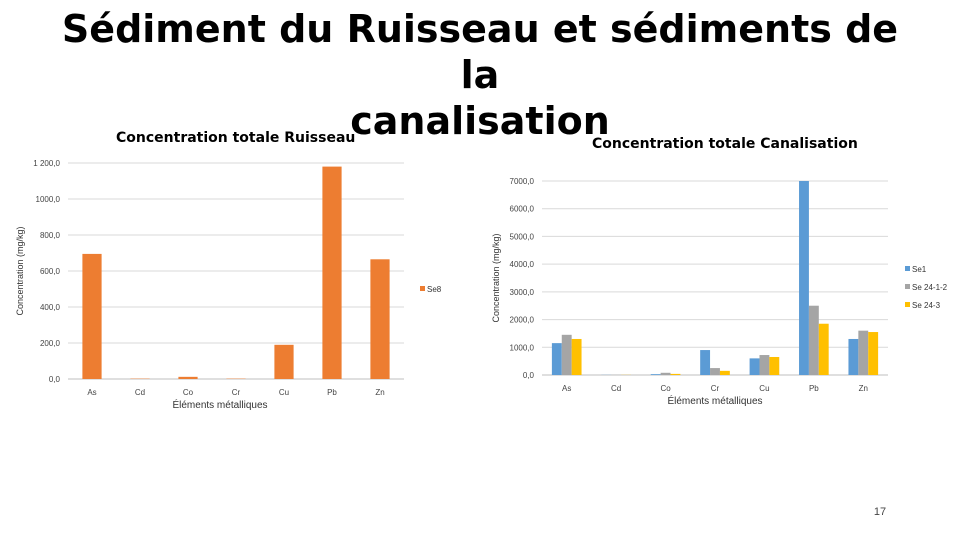  I want to click on bar-se8-co, so click(188, 377).